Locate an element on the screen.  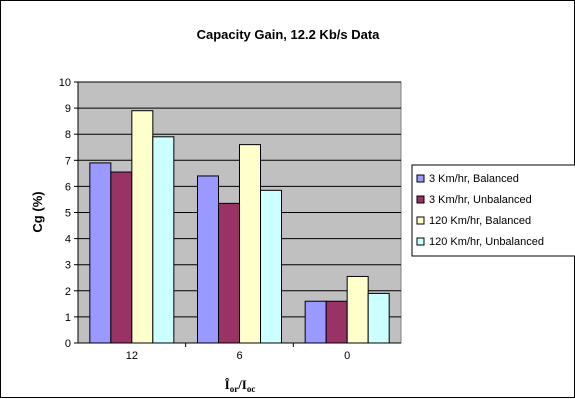
bar-6-120-km-hr-unbalanced is located at coordinates (271, 266).